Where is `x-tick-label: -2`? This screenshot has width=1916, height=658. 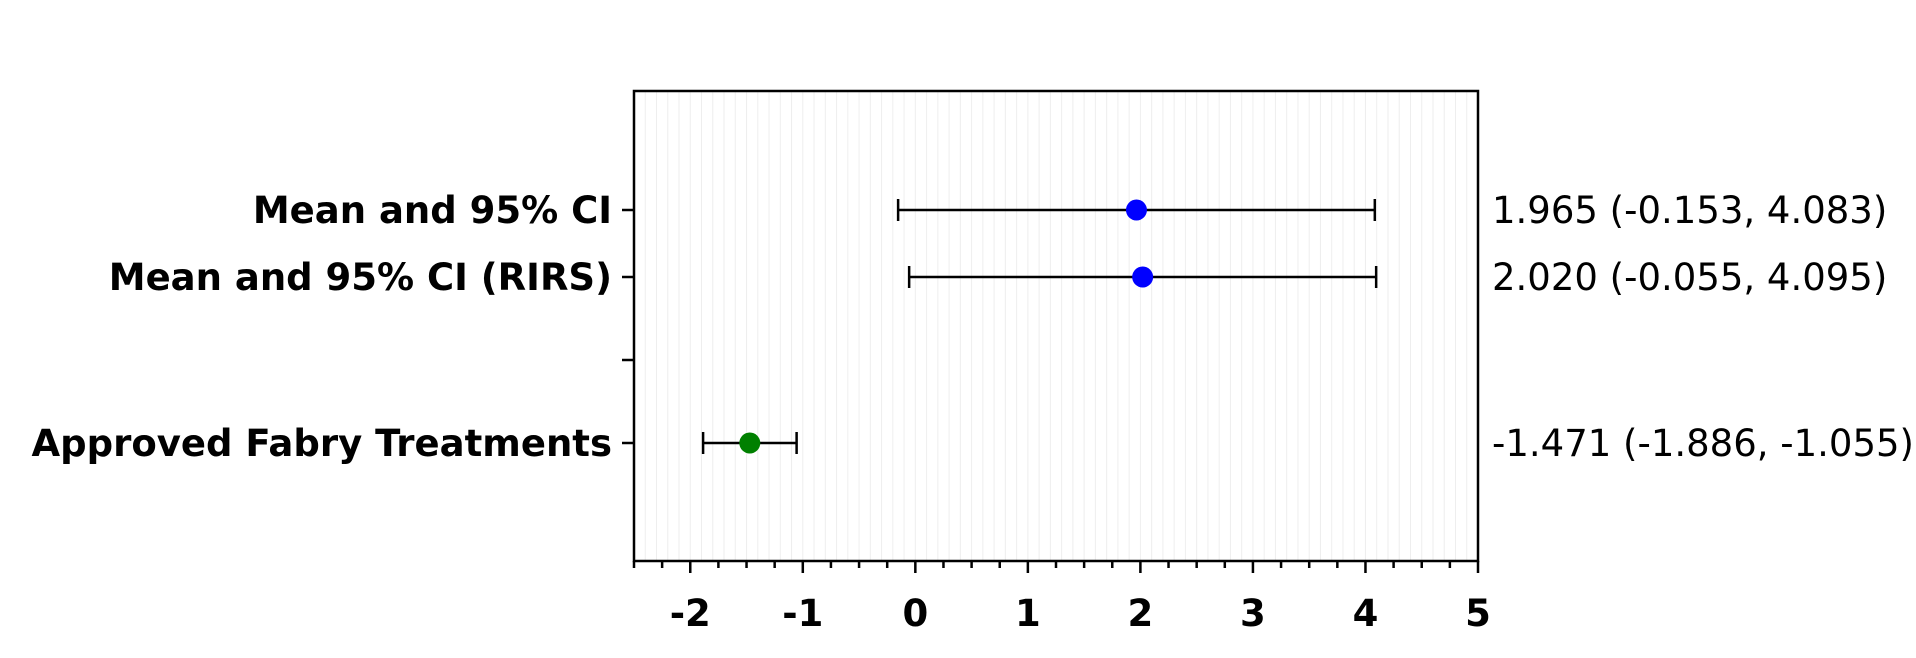
x-tick-label: -2 is located at coordinates (690, 613).